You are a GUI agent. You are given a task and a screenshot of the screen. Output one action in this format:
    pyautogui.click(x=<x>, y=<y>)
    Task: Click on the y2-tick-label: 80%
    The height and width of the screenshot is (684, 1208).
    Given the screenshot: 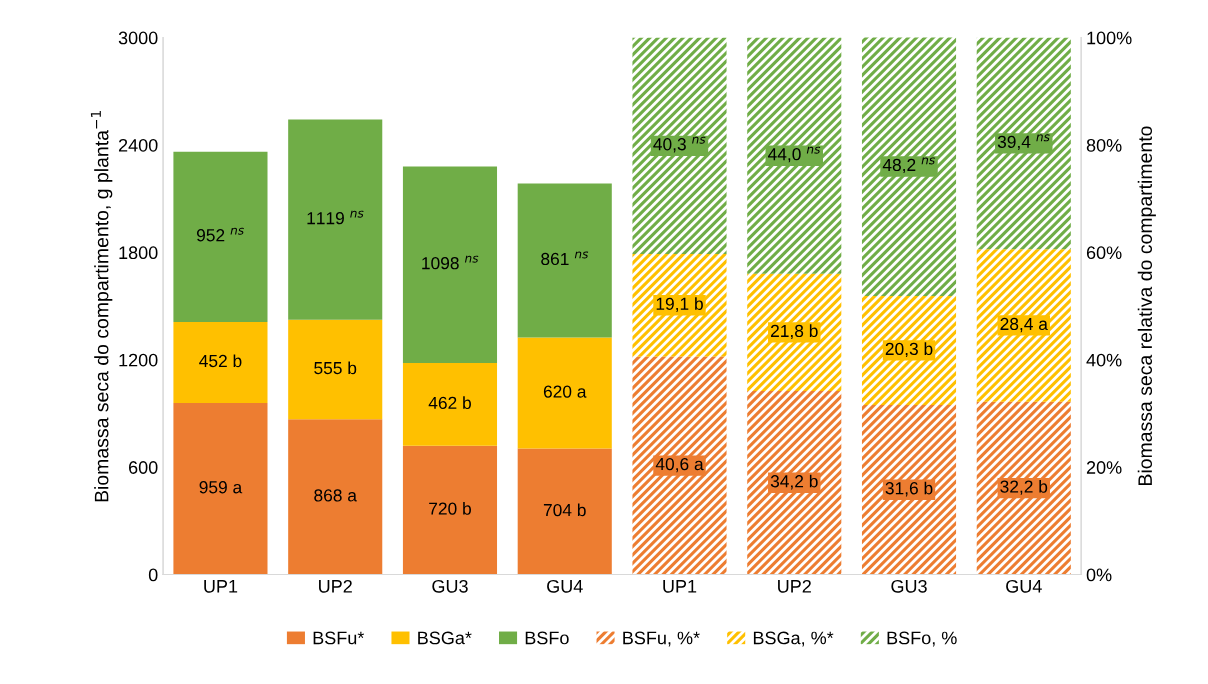 What is the action you would take?
    pyautogui.click(x=1104, y=145)
    